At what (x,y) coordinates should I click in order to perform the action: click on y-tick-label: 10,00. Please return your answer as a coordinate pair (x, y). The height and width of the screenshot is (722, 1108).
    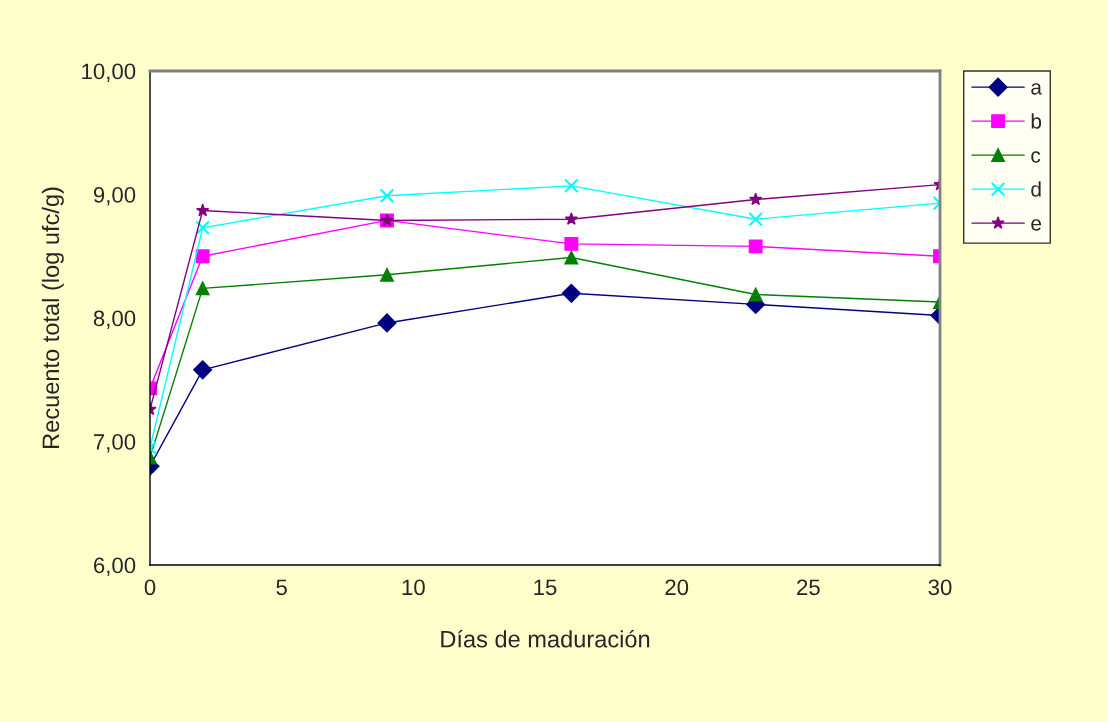
    Looking at the image, I should click on (109, 72).